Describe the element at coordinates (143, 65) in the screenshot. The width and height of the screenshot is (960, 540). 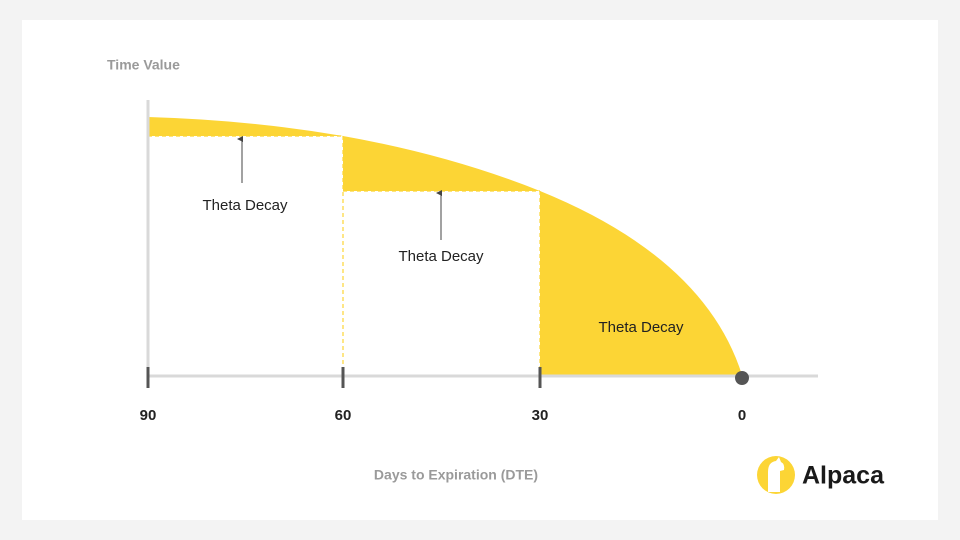
I see `y-axis-label: Time Value` at that location.